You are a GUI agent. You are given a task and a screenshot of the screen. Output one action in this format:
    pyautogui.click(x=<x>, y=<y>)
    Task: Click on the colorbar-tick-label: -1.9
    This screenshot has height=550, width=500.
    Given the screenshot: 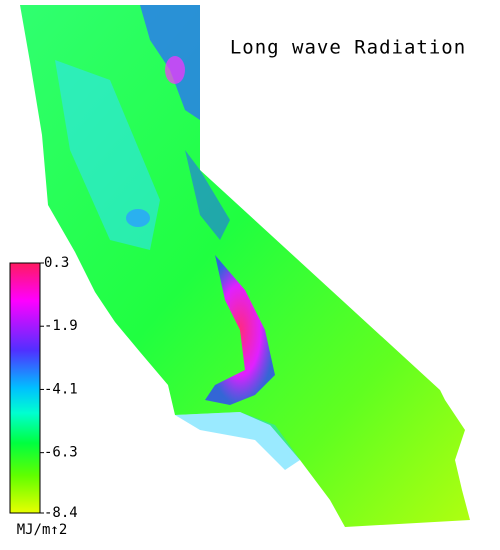 What is the action you would take?
    pyautogui.click(x=61, y=326)
    